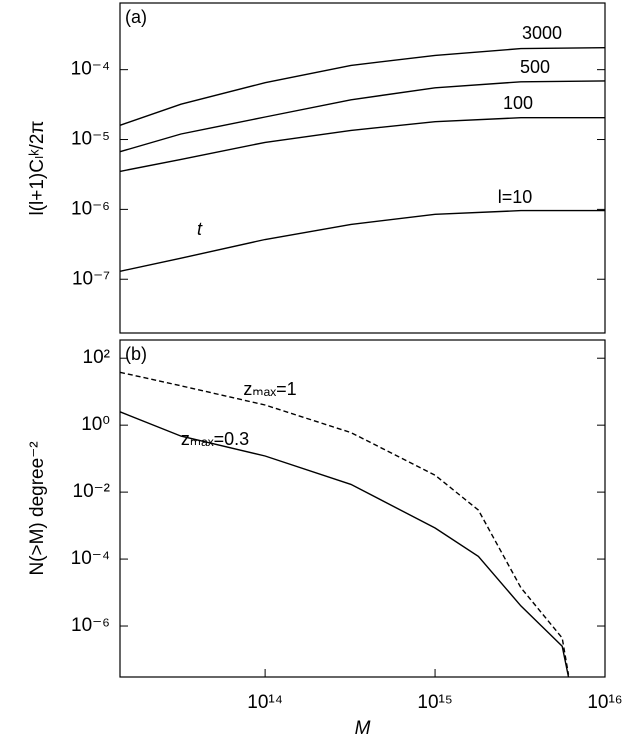 This screenshot has height=739, width=623. I want to click on x-tick-label: 10¹⁵, so click(434, 702).